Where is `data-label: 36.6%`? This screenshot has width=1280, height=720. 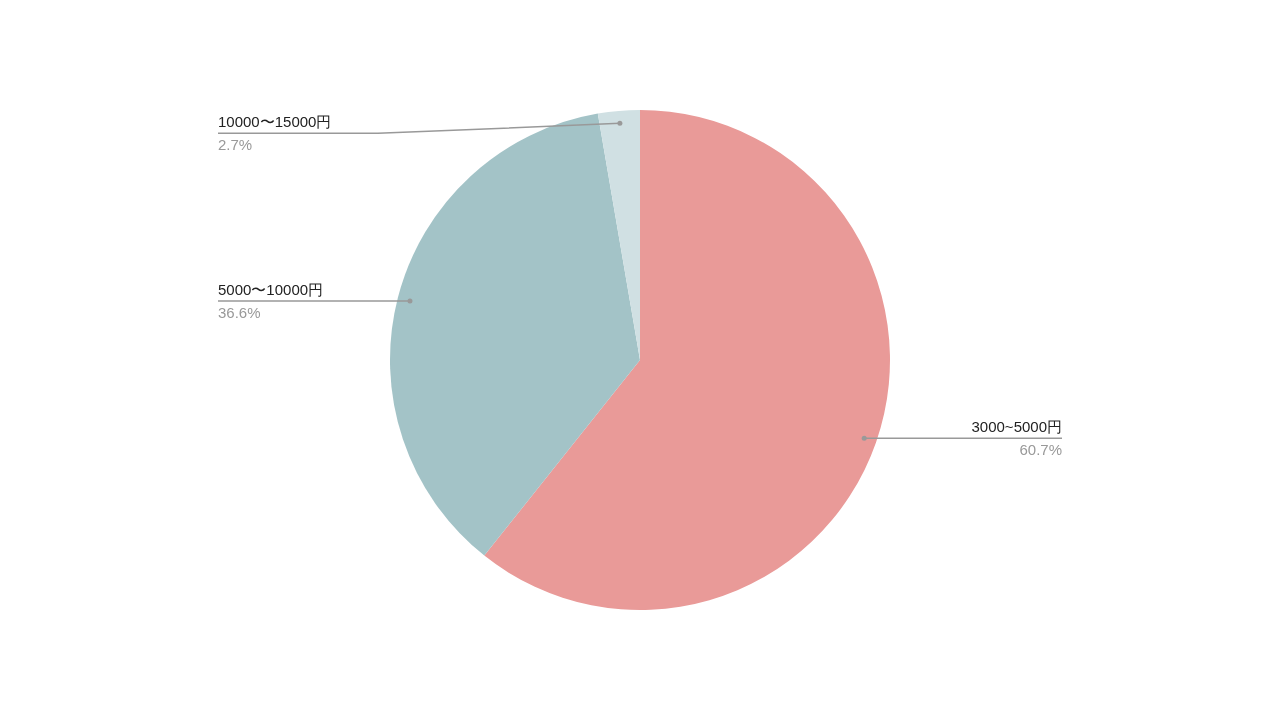
data-label: 36.6% is located at coordinates (239, 312).